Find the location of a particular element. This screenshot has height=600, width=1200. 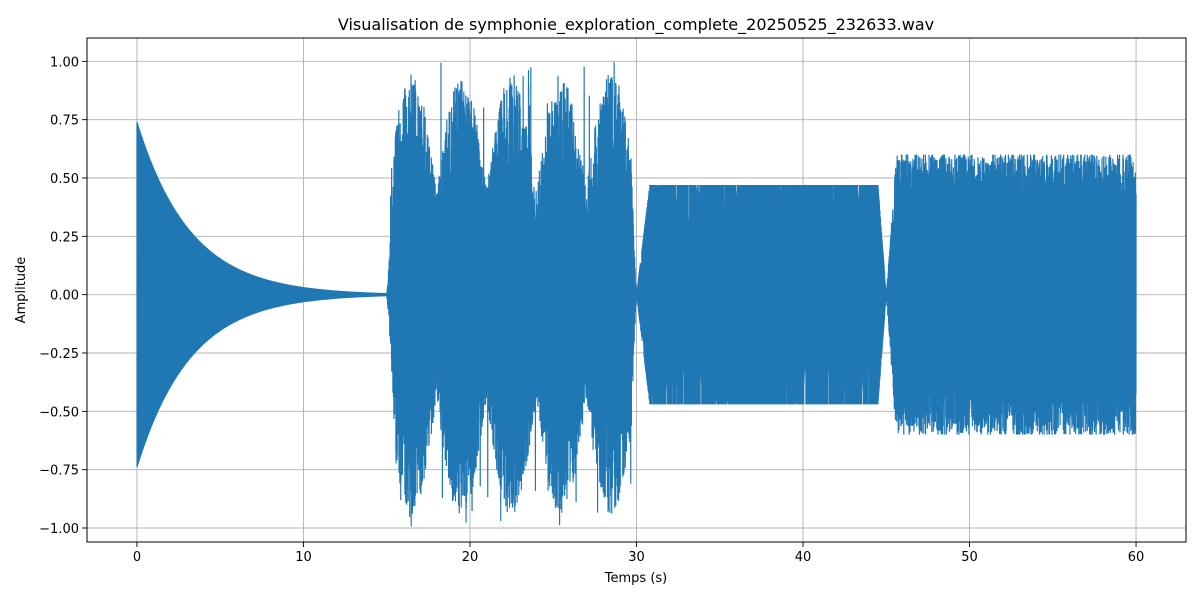

y-tick-label: 0.00 is located at coordinates (64, 296).